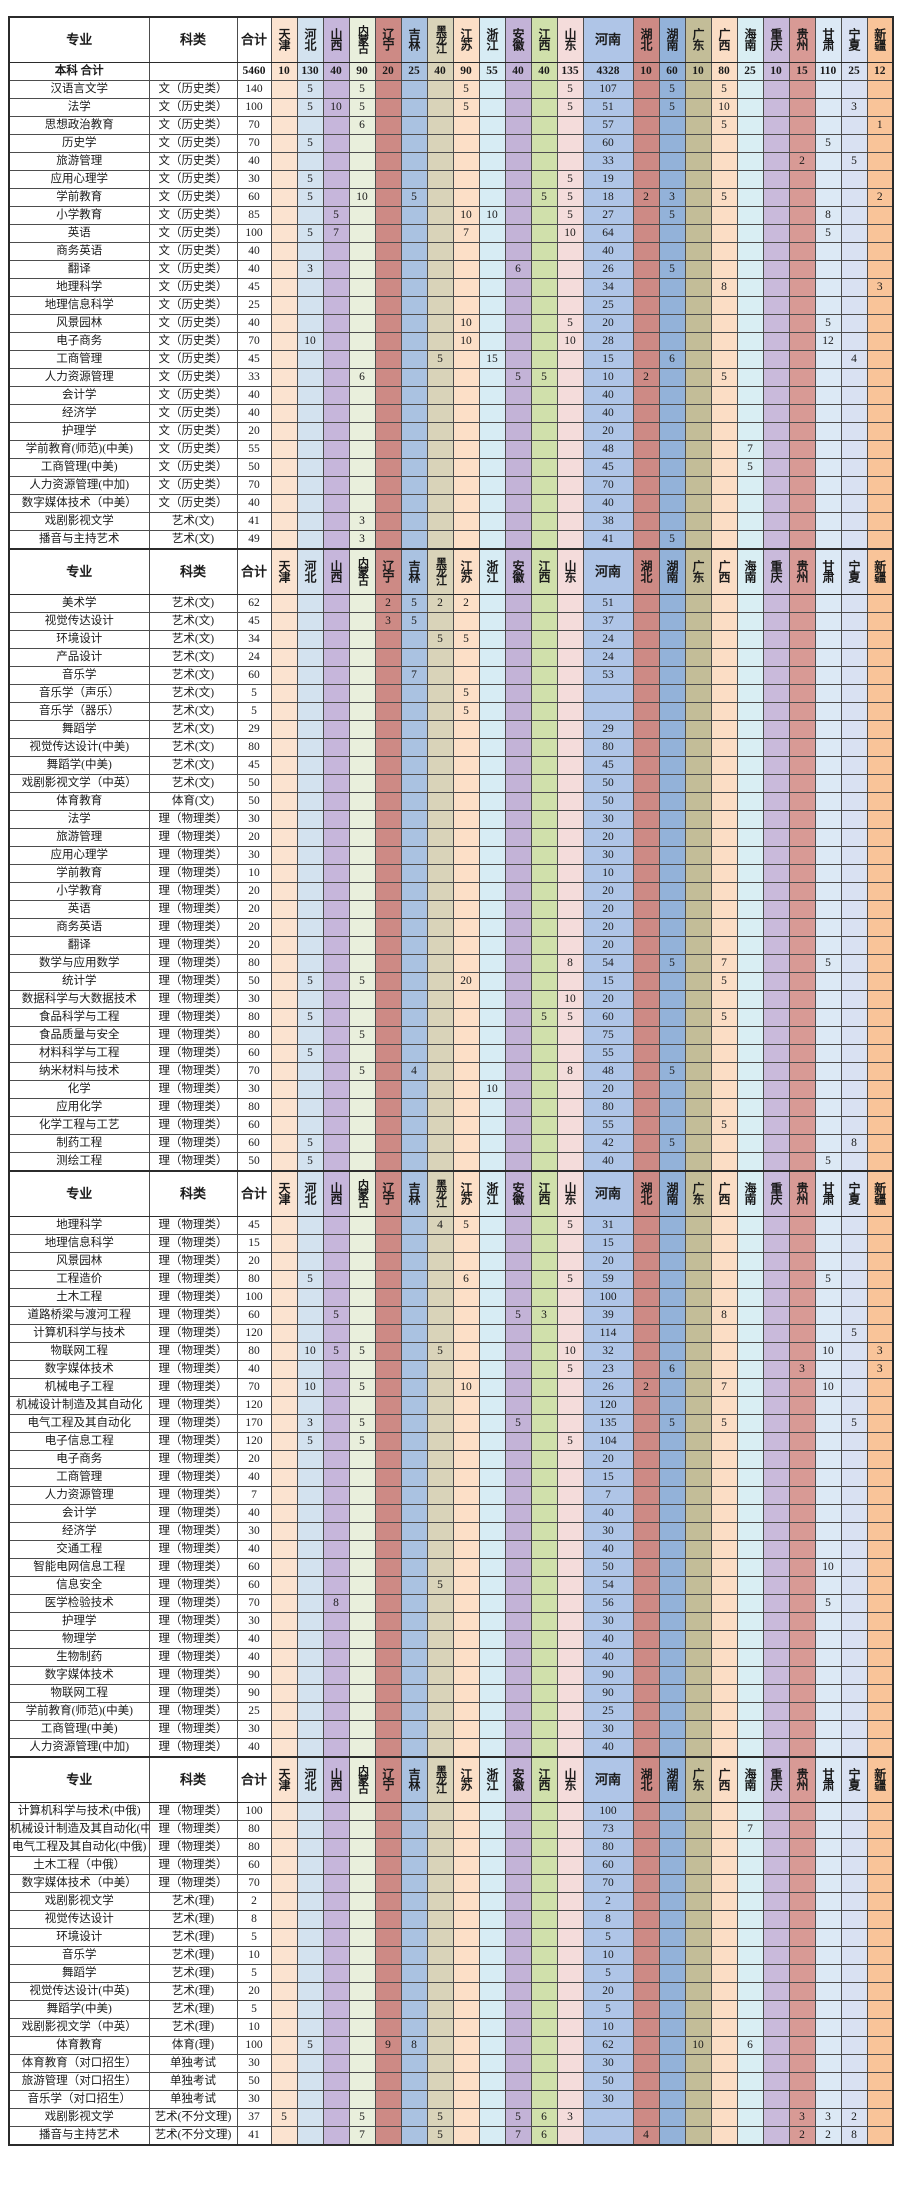 This screenshot has width=900, height=2191. Describe the element at coordinates (336, 1779) in the screenshot. I see `header-province: 山西` at that location.